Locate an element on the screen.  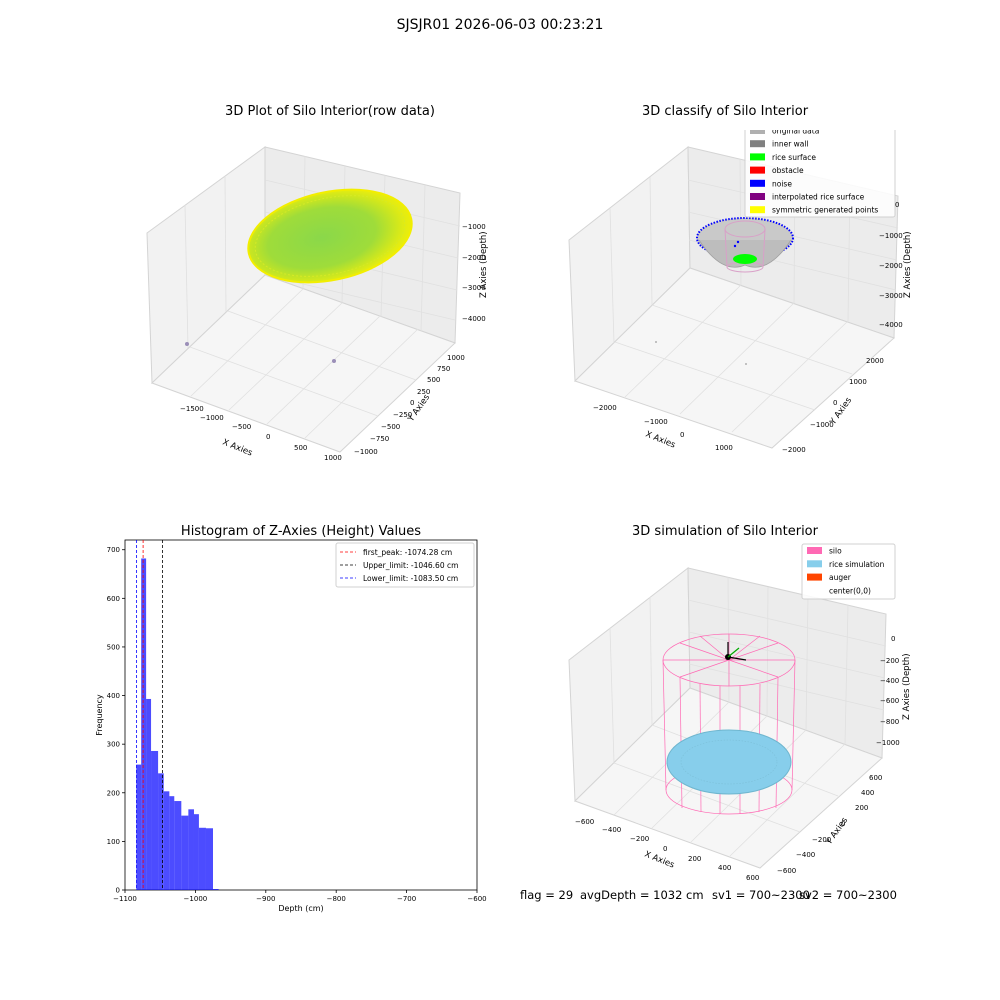
x-tick-label: −500 is located at coordinates (241, 427).